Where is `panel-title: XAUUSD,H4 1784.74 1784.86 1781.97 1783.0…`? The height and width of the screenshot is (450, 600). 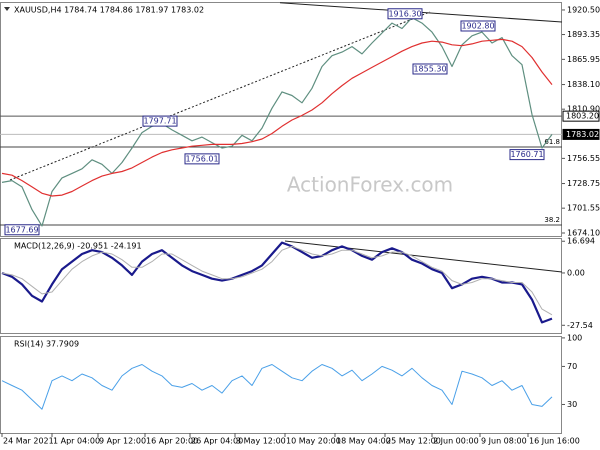
panel-title: XAUUSD,H4 1784.74 1784.86 1781.97 1783.0… is located at coordinates (109, 10).